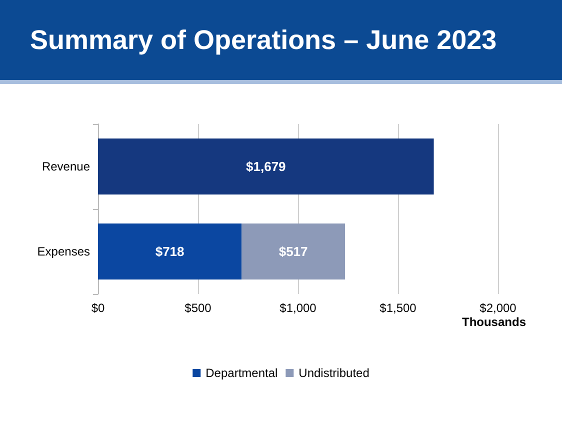  What do you see at coordinates (242, 373) in the screenshot?
I see `legend-label: Departmental` at bounding box center [242, 373].